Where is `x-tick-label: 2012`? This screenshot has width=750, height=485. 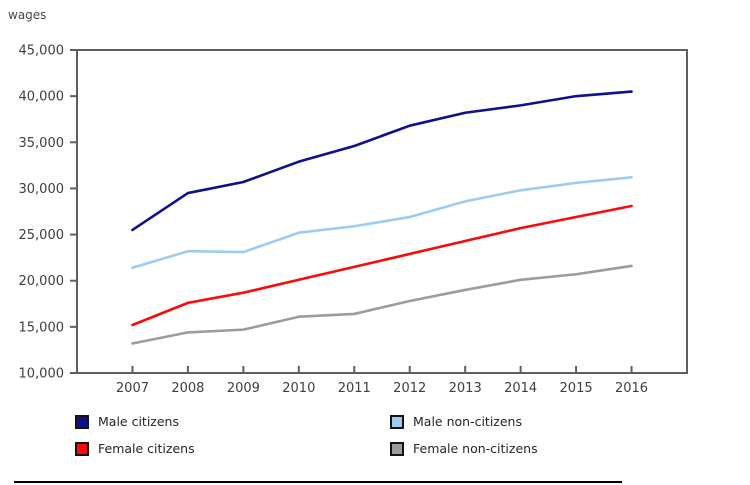
x-tick-label: 2012 is located at coordinates (409, 388).